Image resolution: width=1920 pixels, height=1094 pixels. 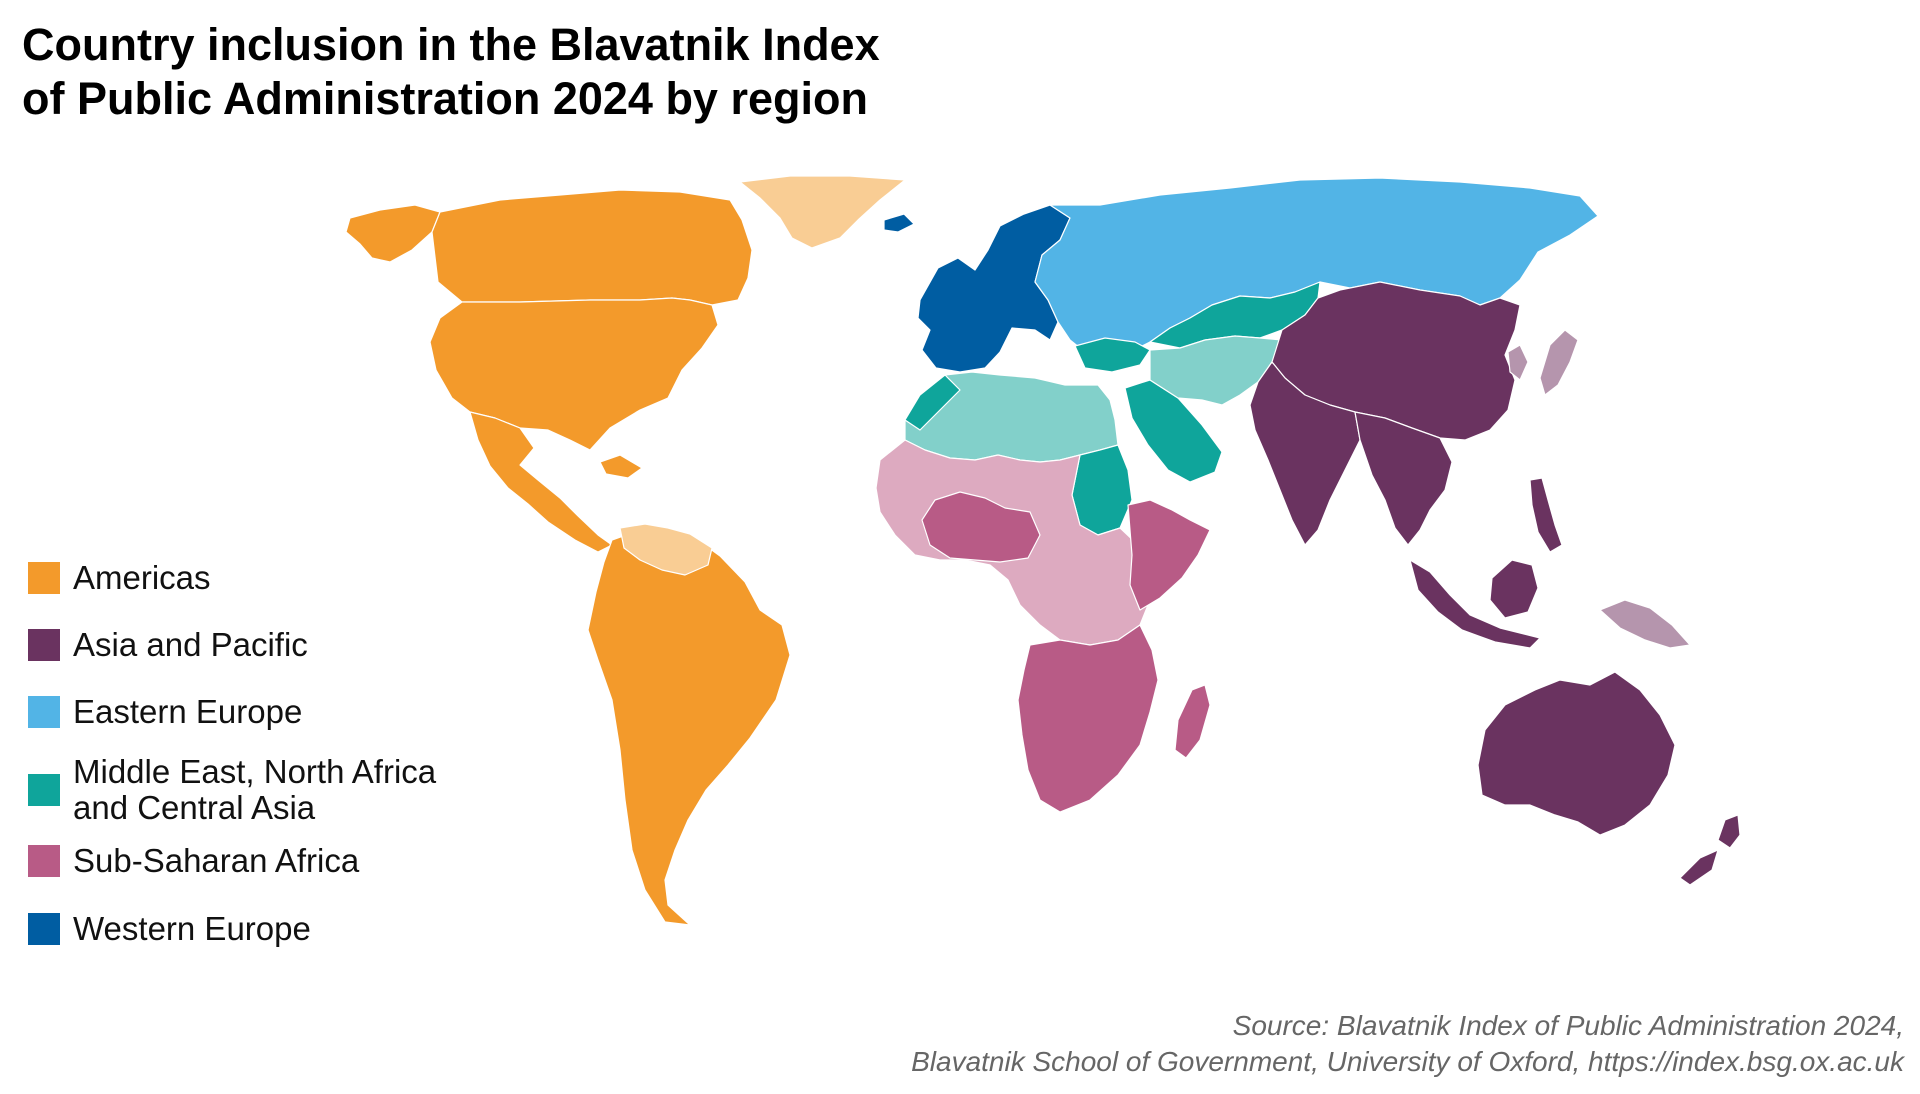 I want to click on region-venezuela-guianas, so click(x=666, y=549).